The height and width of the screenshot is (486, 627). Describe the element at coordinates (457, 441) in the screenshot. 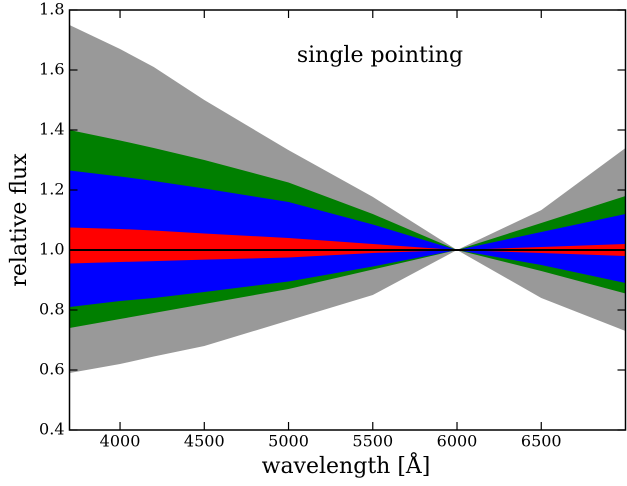

I see `x-tick-label: 6000` at that location.